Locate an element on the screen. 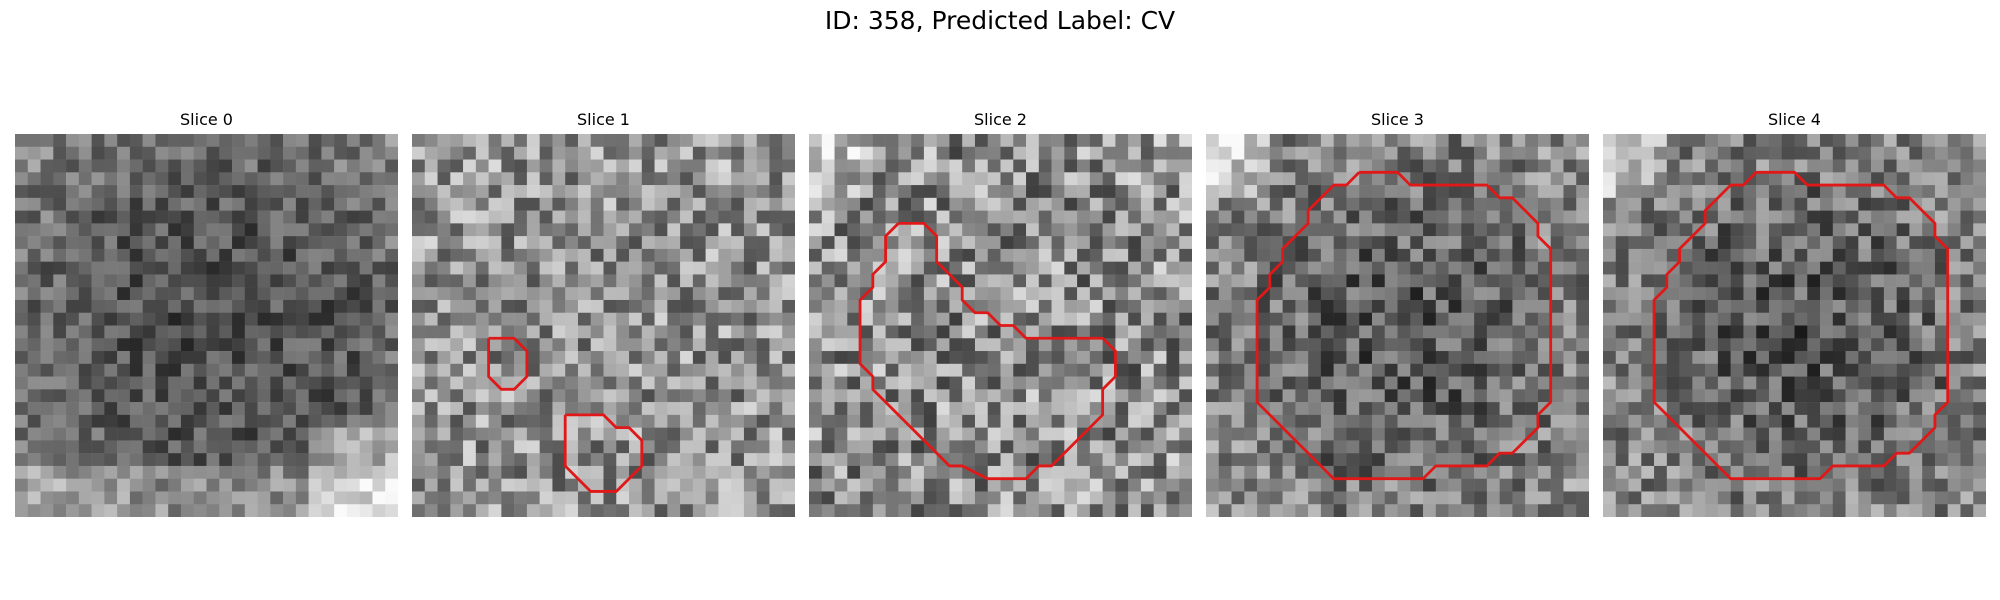  slice-1-svg is located at coordinates (603, 325).